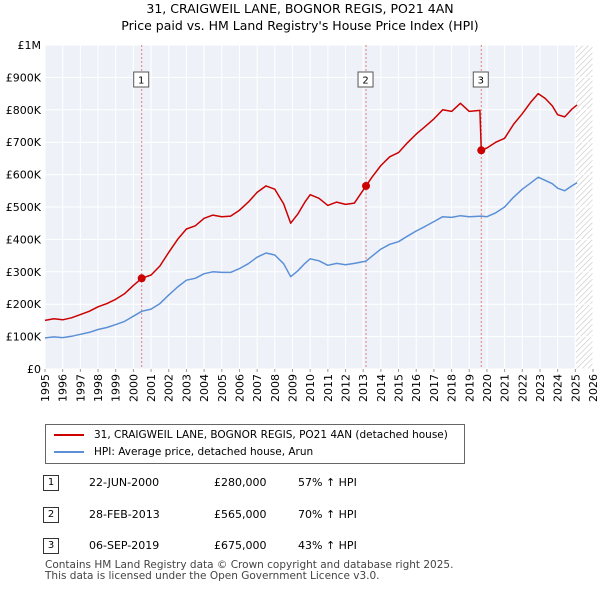 This screenshot has height=590, width=600. What do you see at coordinates (30, 45) in the screenshot?
I see `y-tick-label: £1M` at bounding box center [30, 45].